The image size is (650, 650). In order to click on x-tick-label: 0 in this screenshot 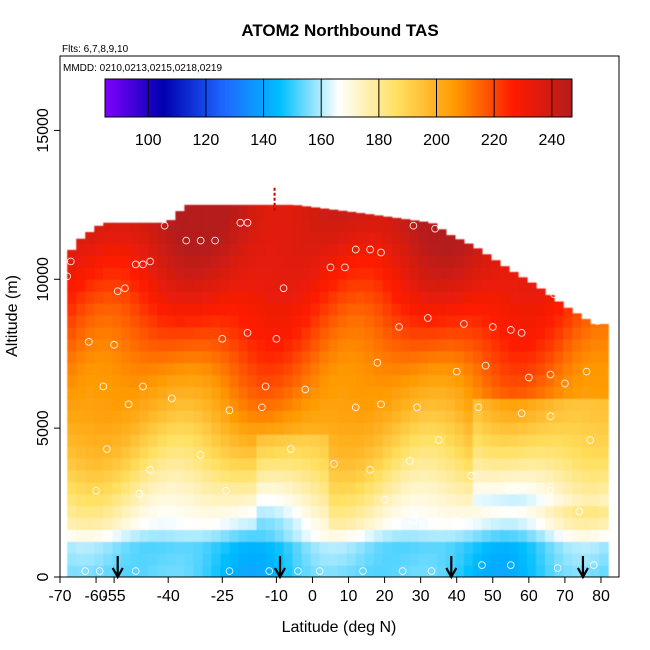, I will do `click(312, 596)`.